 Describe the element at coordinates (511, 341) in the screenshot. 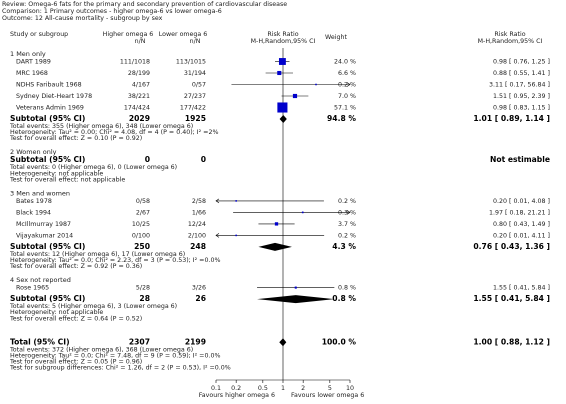

I see `risk-ratio: 1.00 [ 0.88, 1.12 ]` at that location.